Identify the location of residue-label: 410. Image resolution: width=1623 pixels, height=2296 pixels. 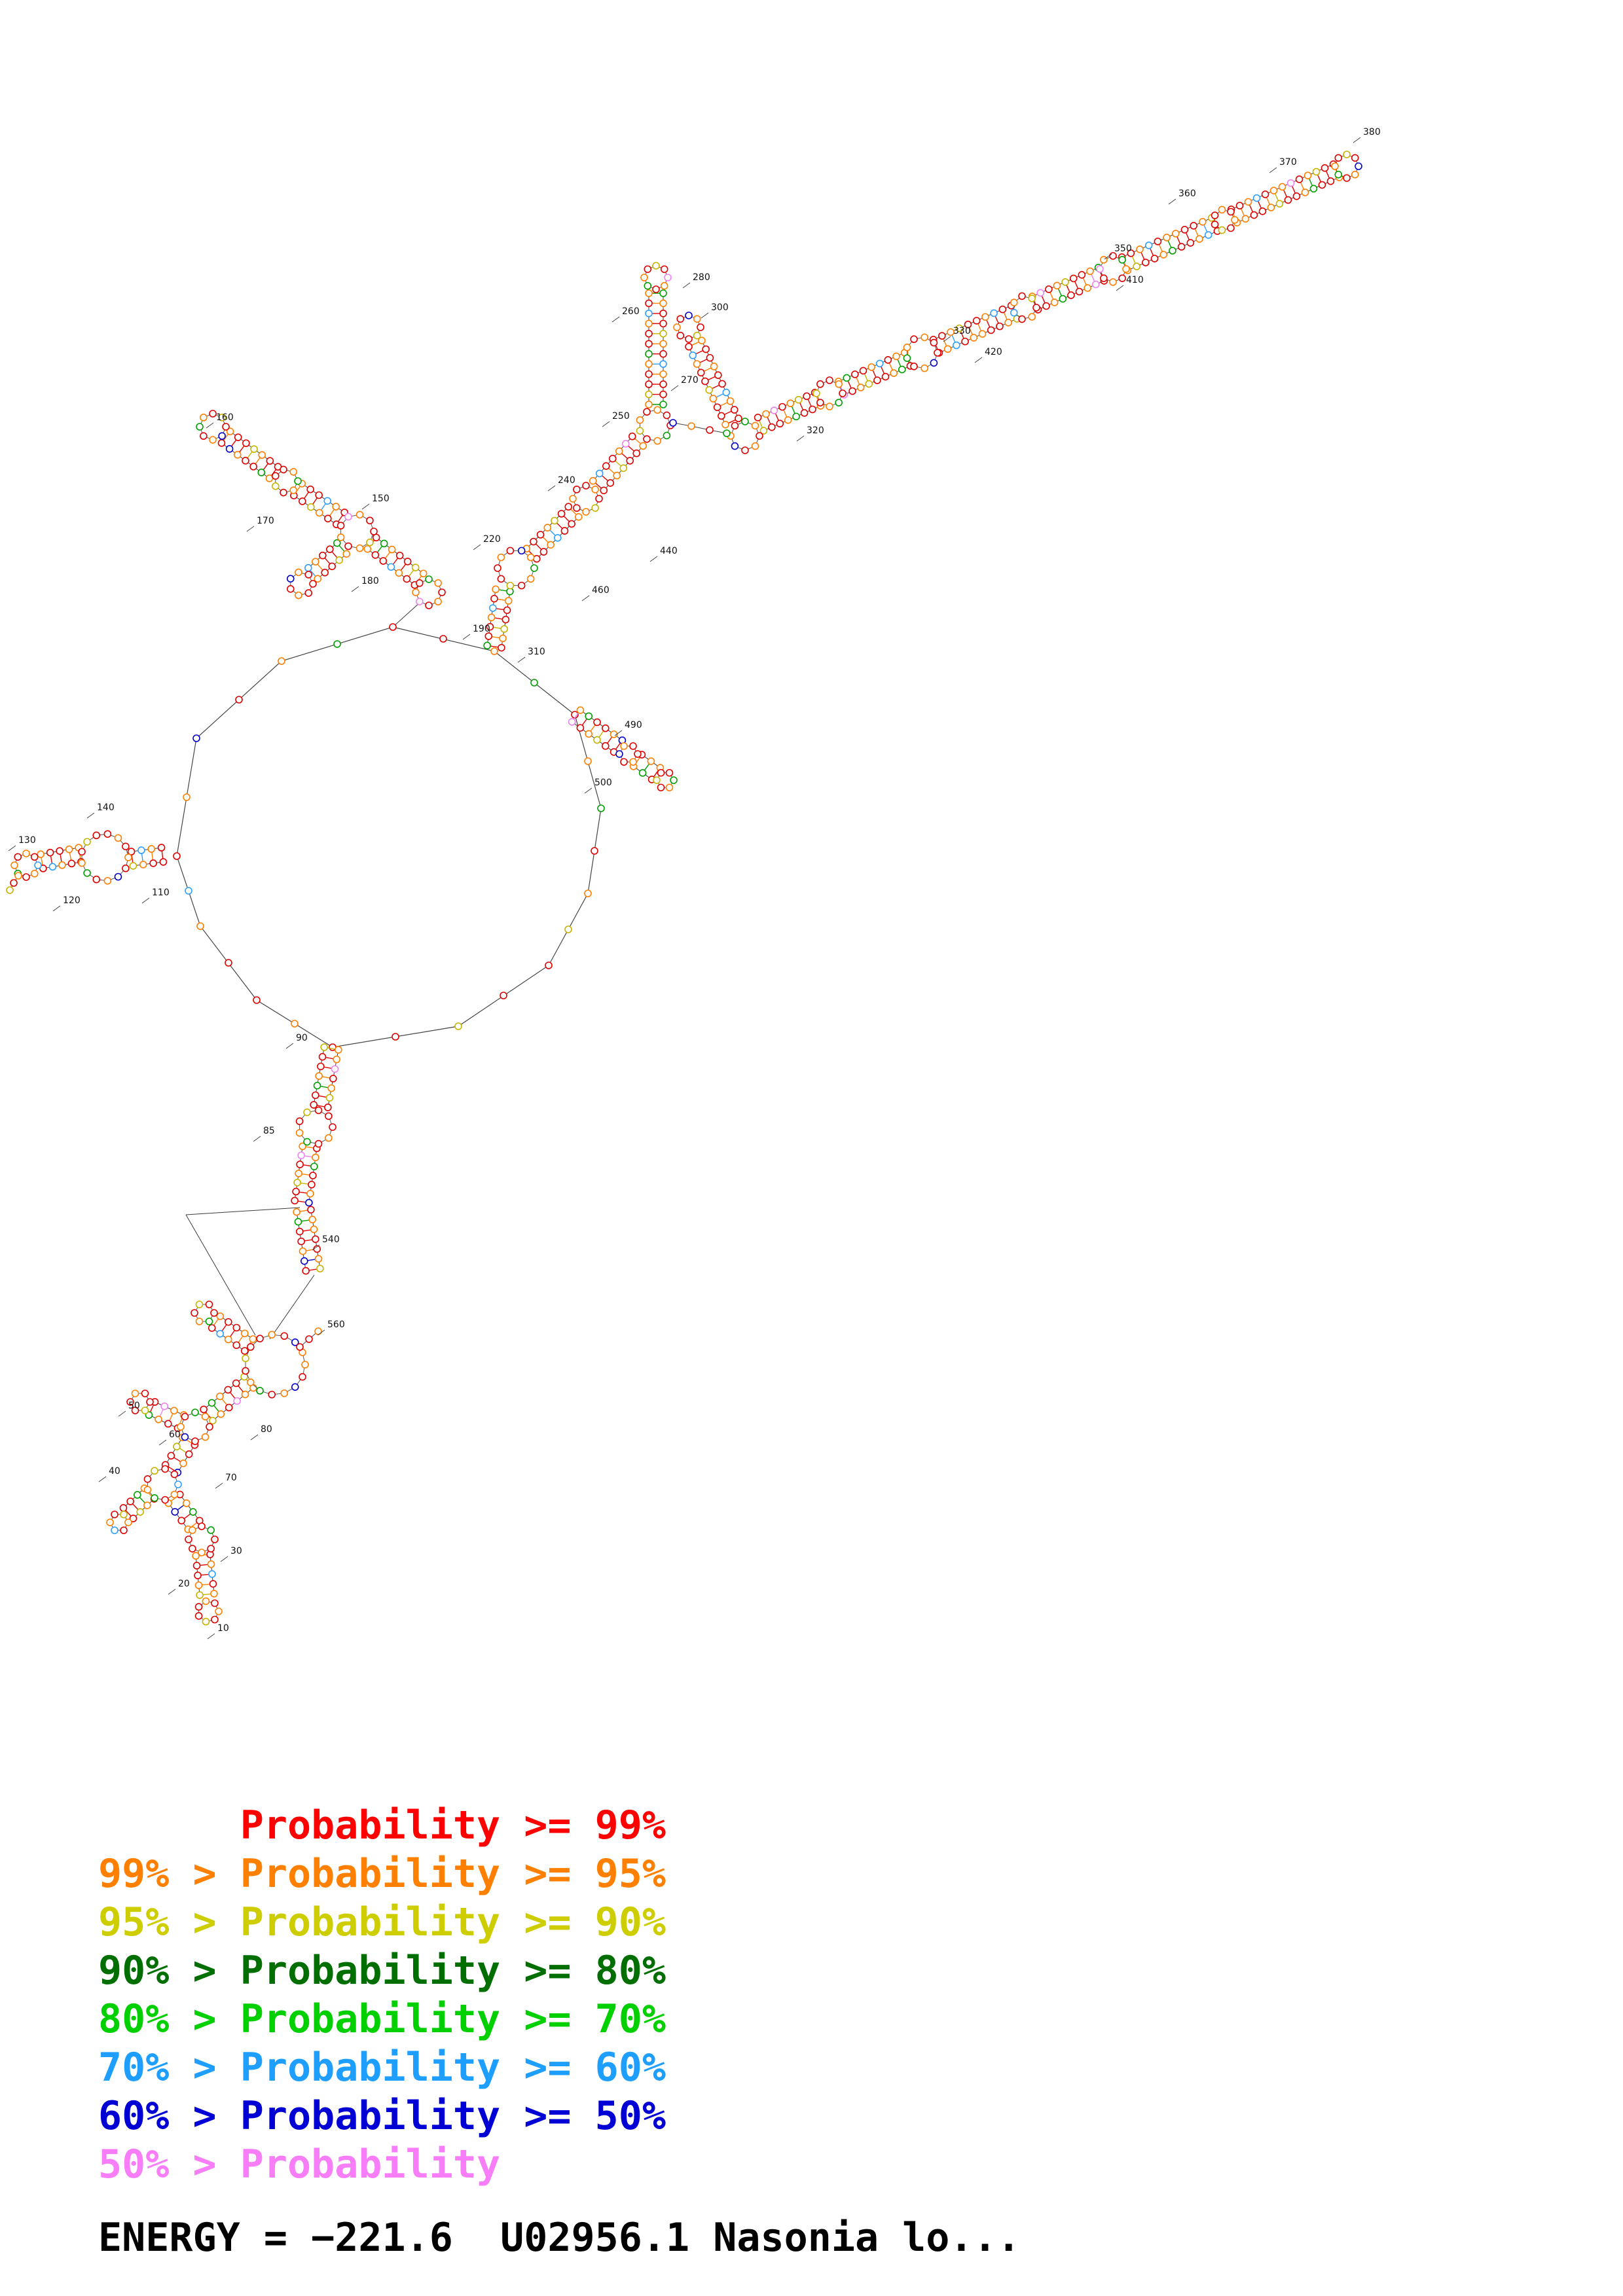
(1135, 280).